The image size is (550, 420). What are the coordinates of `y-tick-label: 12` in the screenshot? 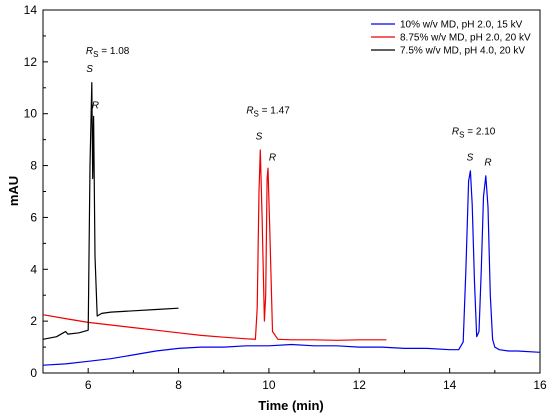 It's located at (31, 62).